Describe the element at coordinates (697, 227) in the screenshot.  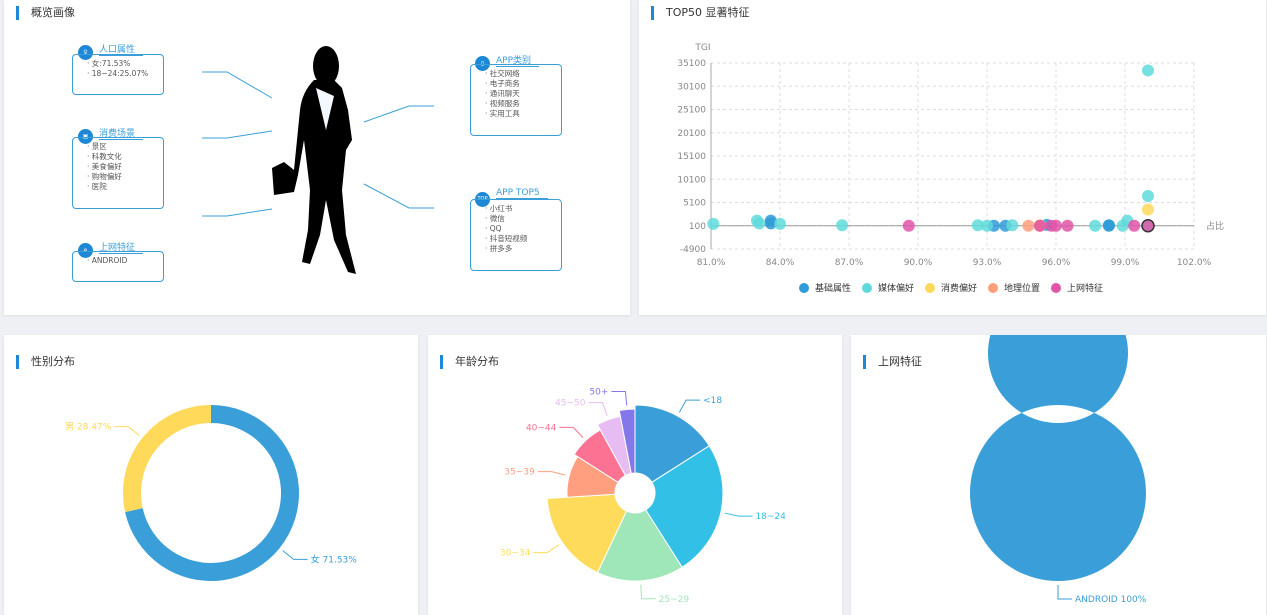
I see `y-tick-label: 100` at that location.